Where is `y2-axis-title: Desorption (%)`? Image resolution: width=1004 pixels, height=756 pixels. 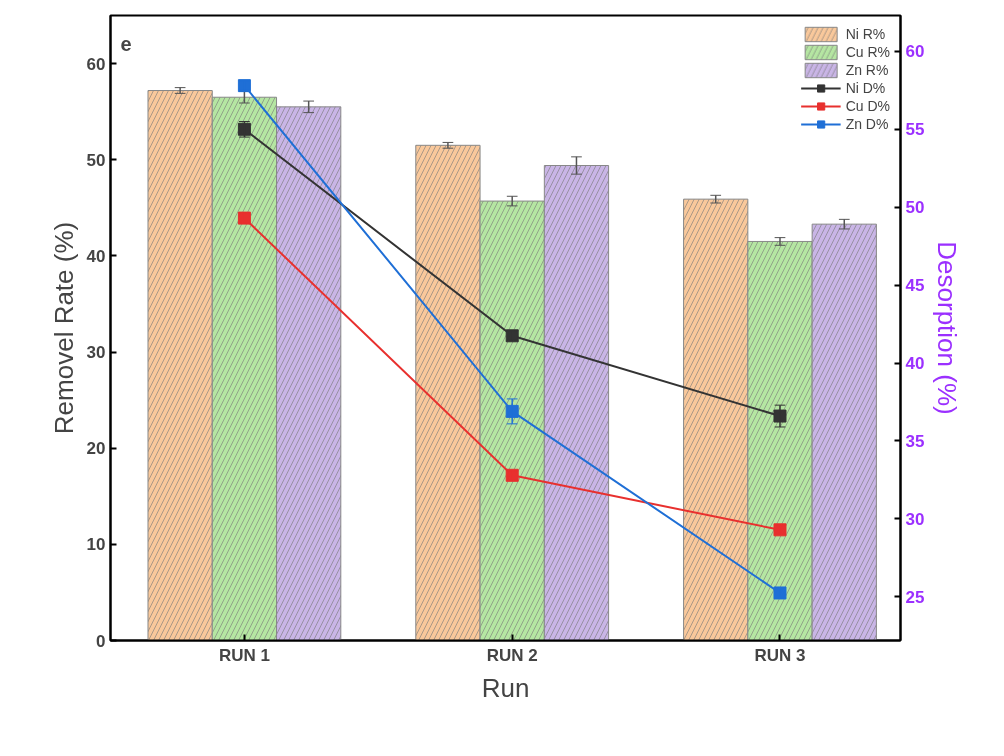 y2-axis-title: Desorption (%) is located at coordinates (947, 328).